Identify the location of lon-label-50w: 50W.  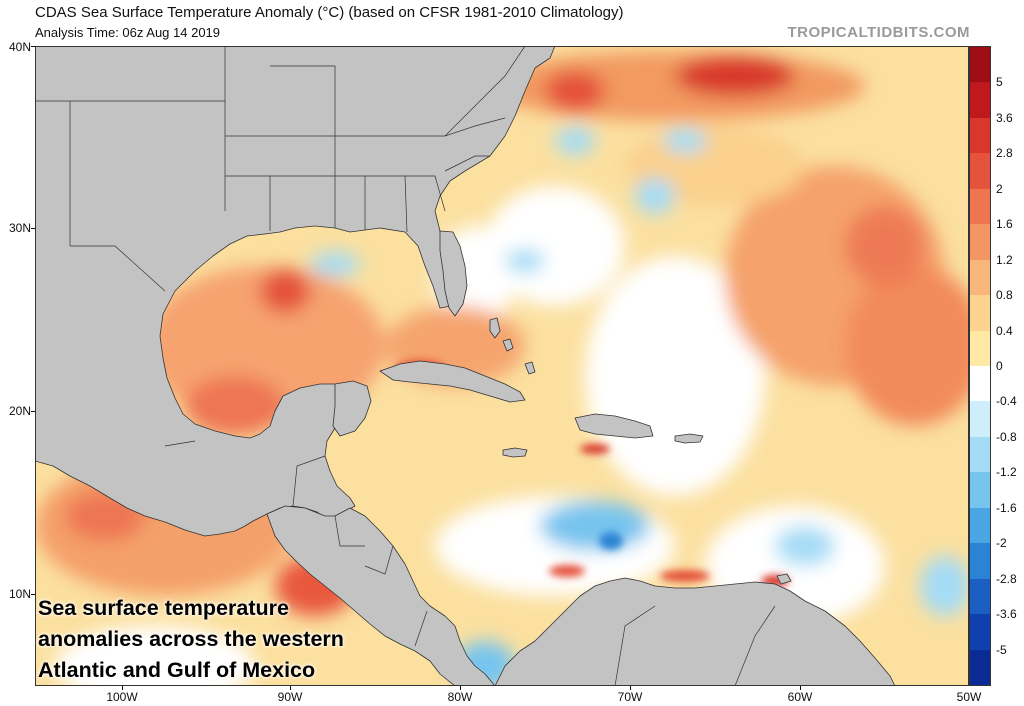
(969, 697).